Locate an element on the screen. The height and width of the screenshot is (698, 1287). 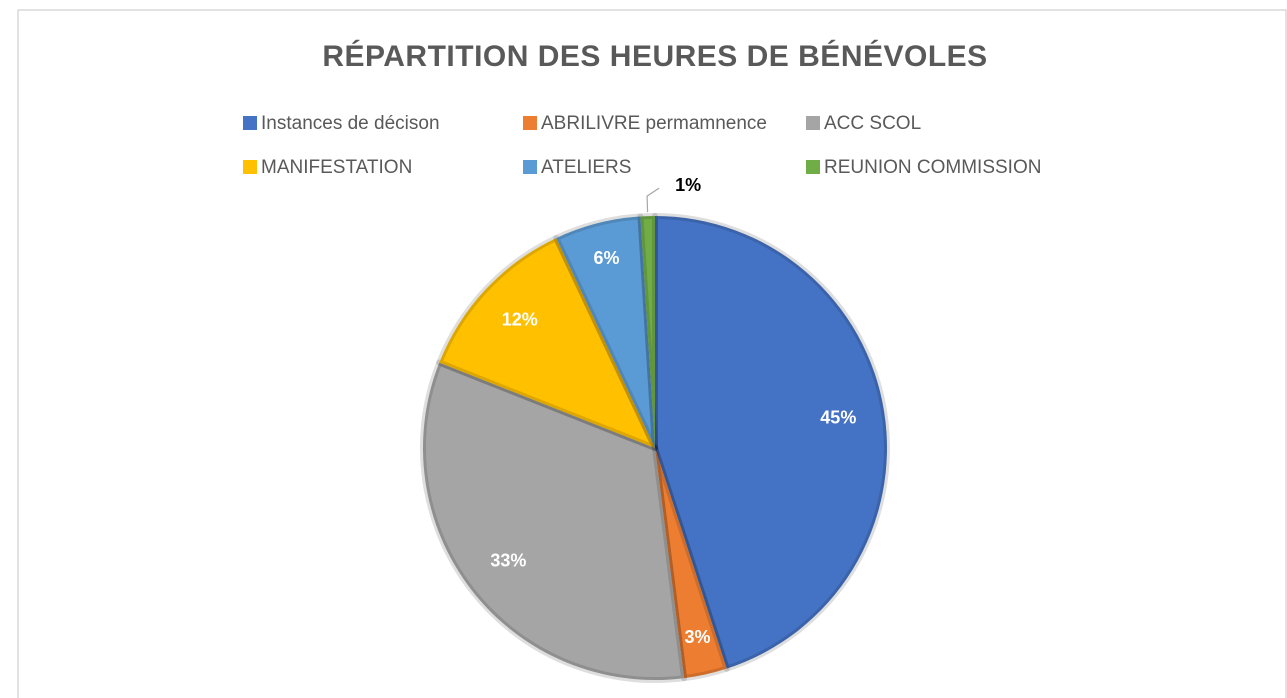
data-label: 33% is located at coordinates (508, 561).